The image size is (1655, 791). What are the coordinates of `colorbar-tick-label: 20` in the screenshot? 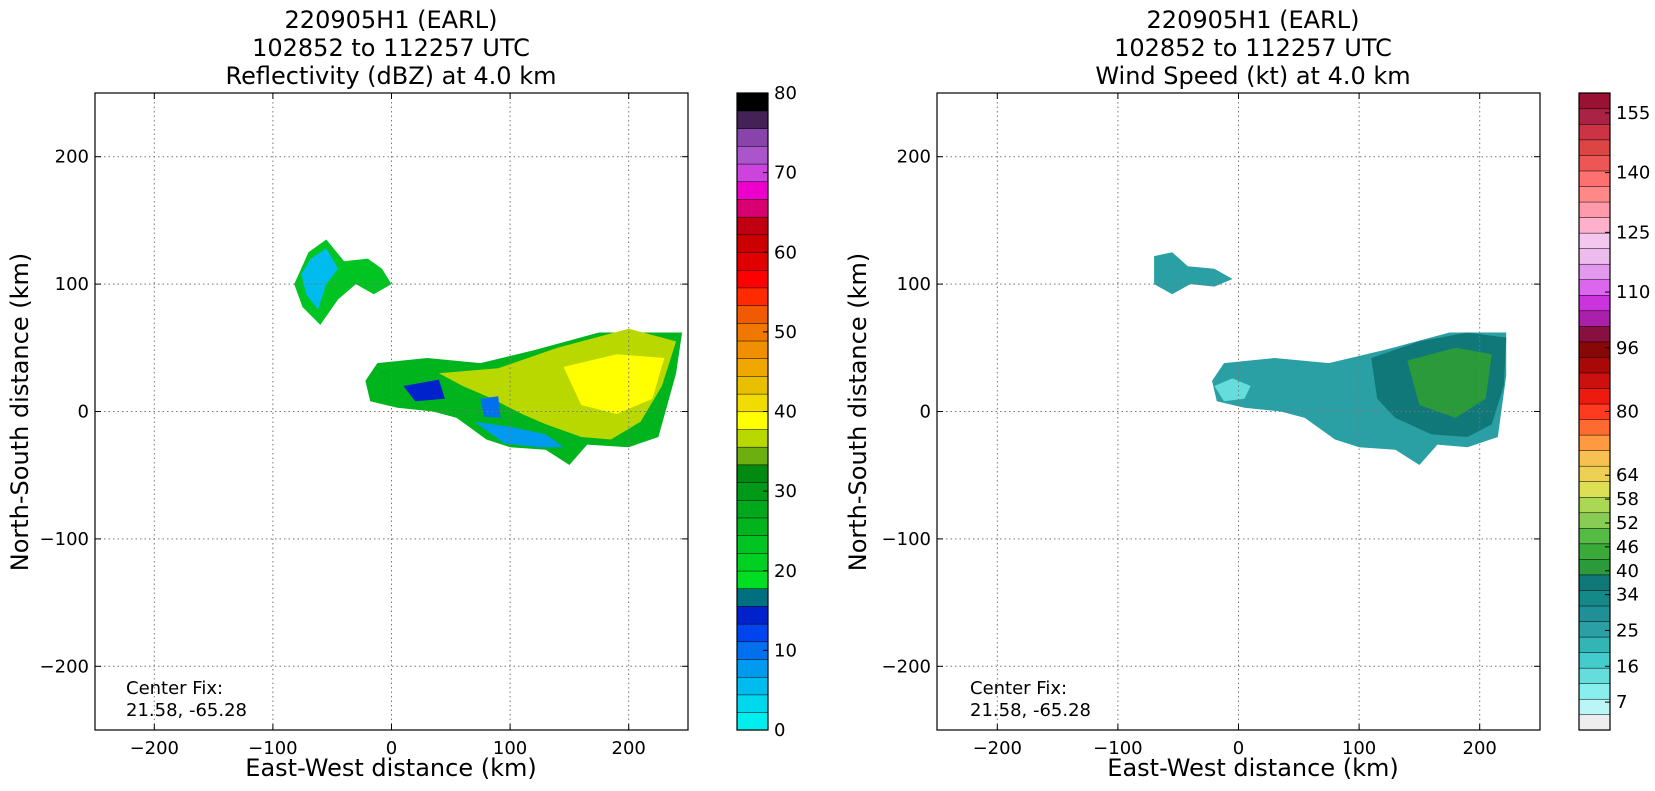 It's located at (785, 571).